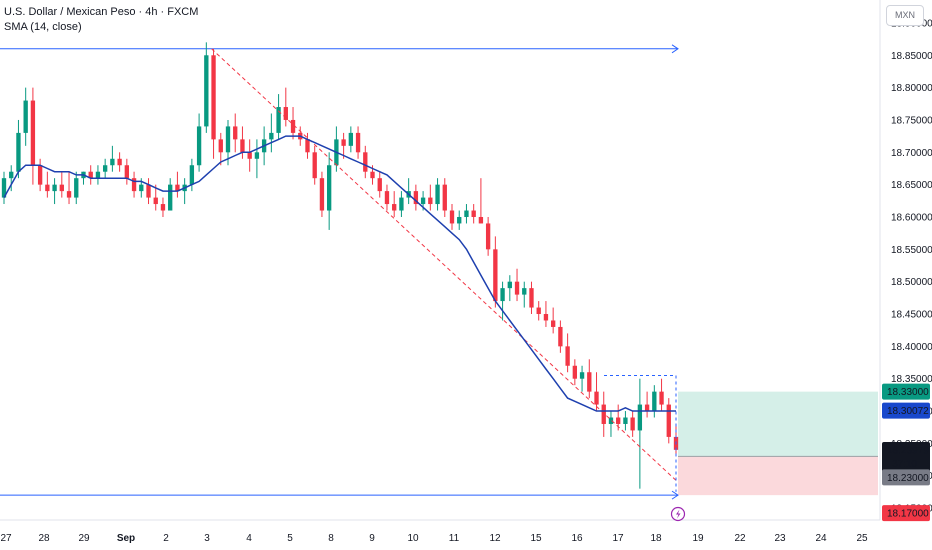 The height and width of the screenshot is (550, 932). Describe the element at coordinates (778, 476) in the screenshot. I see `stop-loss-zone` at that location.